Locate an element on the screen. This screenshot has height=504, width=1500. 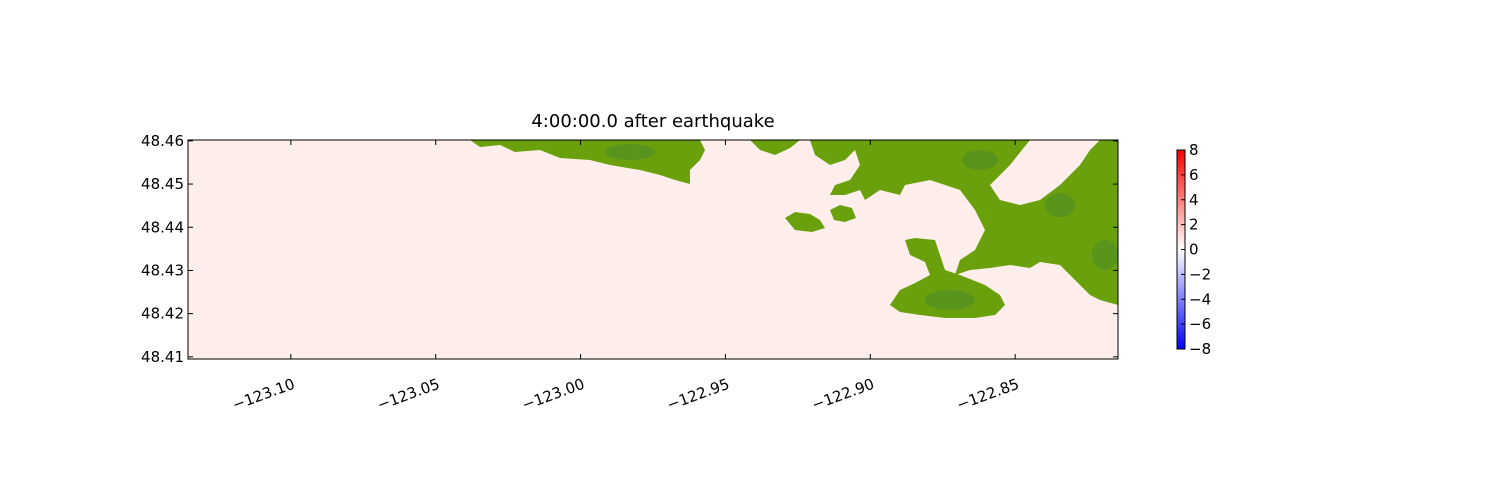
colorbar-tick-label: 0 is located at coordinates (1194, 250).